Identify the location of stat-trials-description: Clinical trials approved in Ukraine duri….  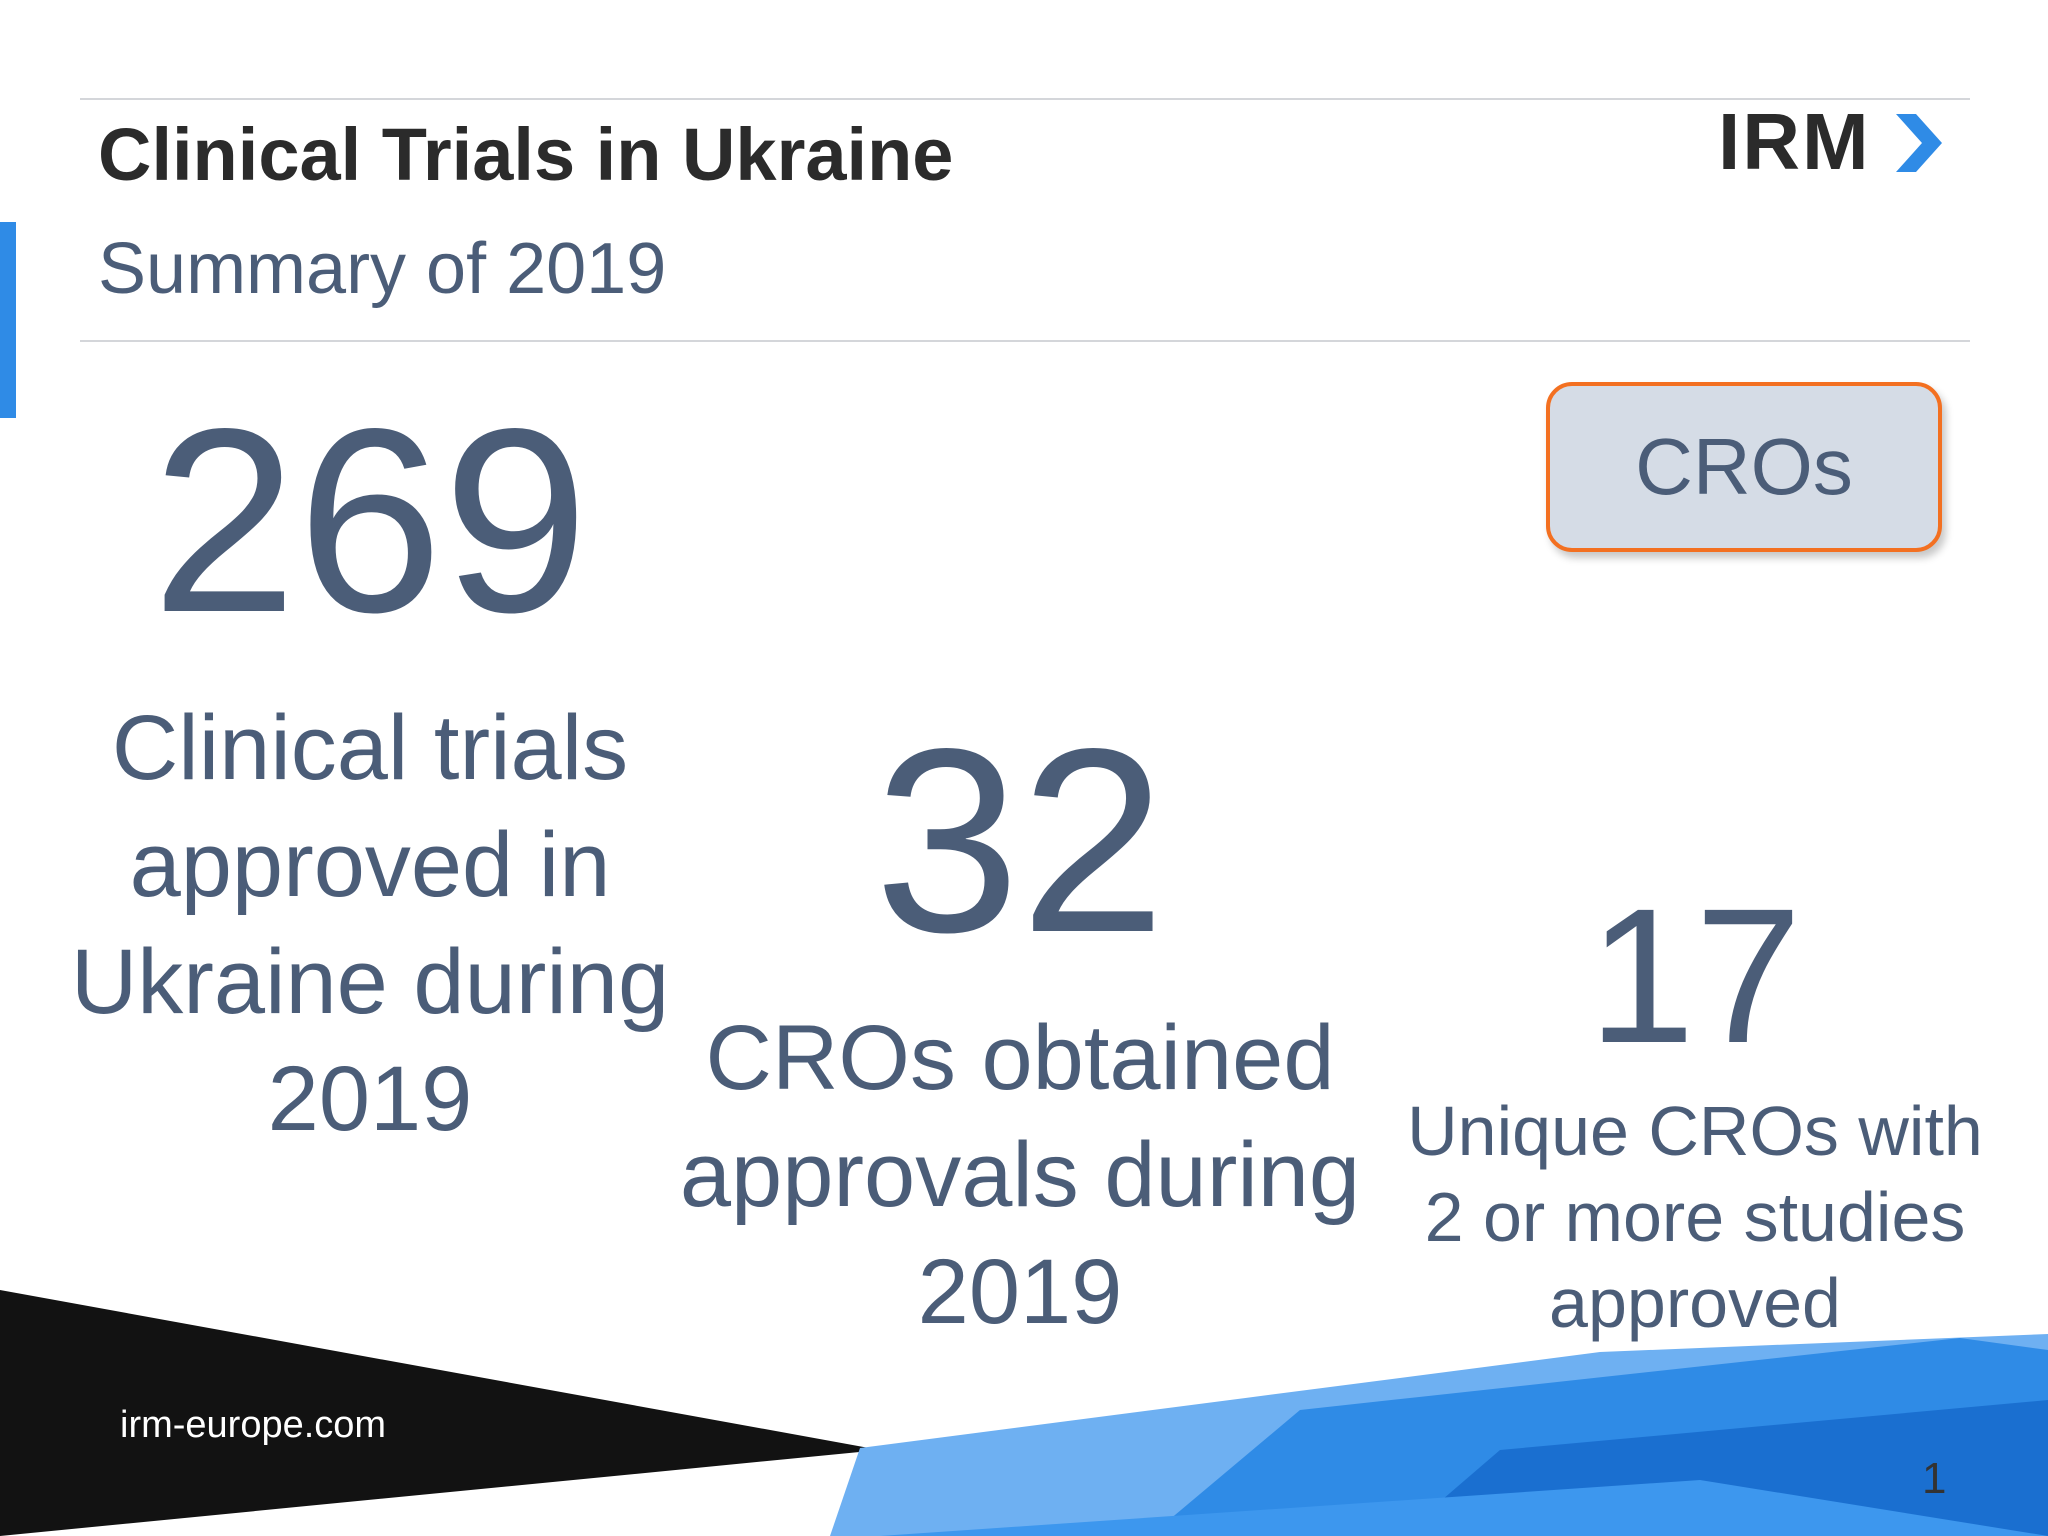
(370, 923).